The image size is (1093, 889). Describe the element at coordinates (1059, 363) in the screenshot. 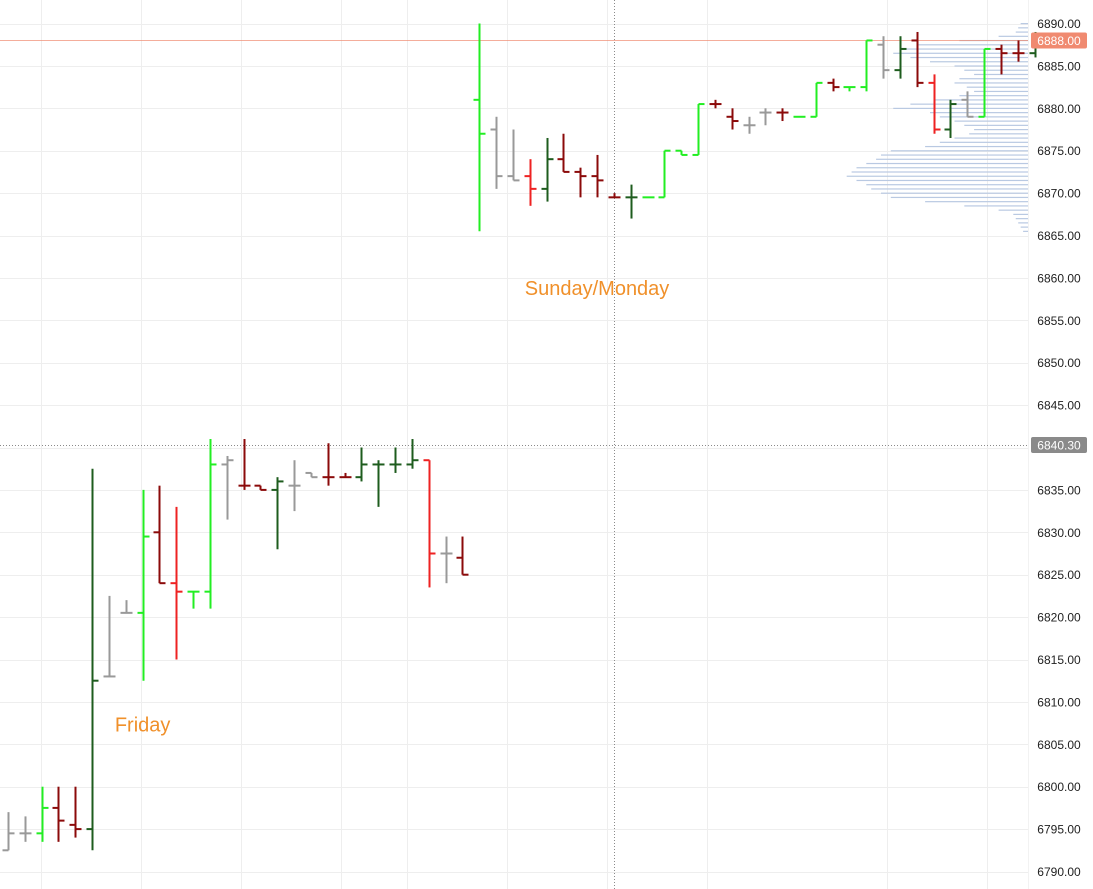

I see `price-axis-tick-label: 6850.00` at that location.